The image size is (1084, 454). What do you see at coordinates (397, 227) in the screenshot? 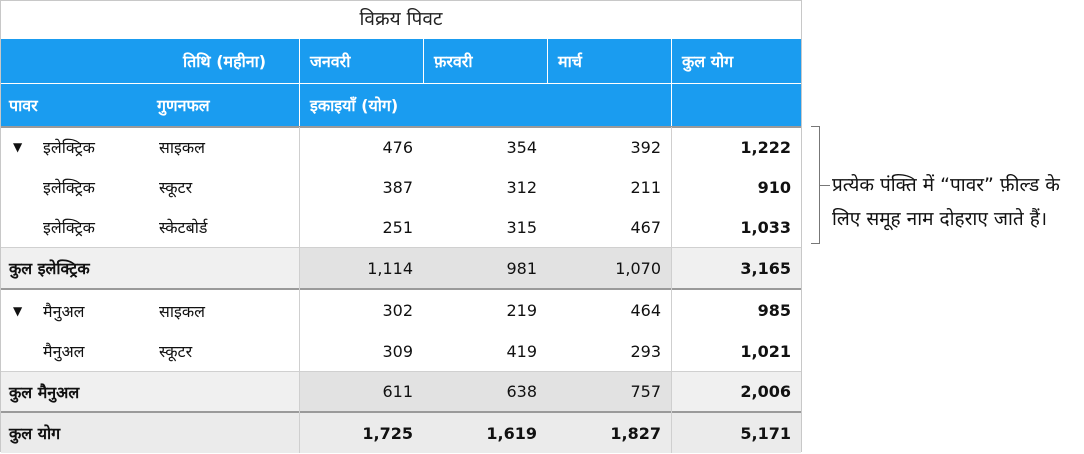
I see `value-cell-jan: 251` at bounding box center [397, 227].